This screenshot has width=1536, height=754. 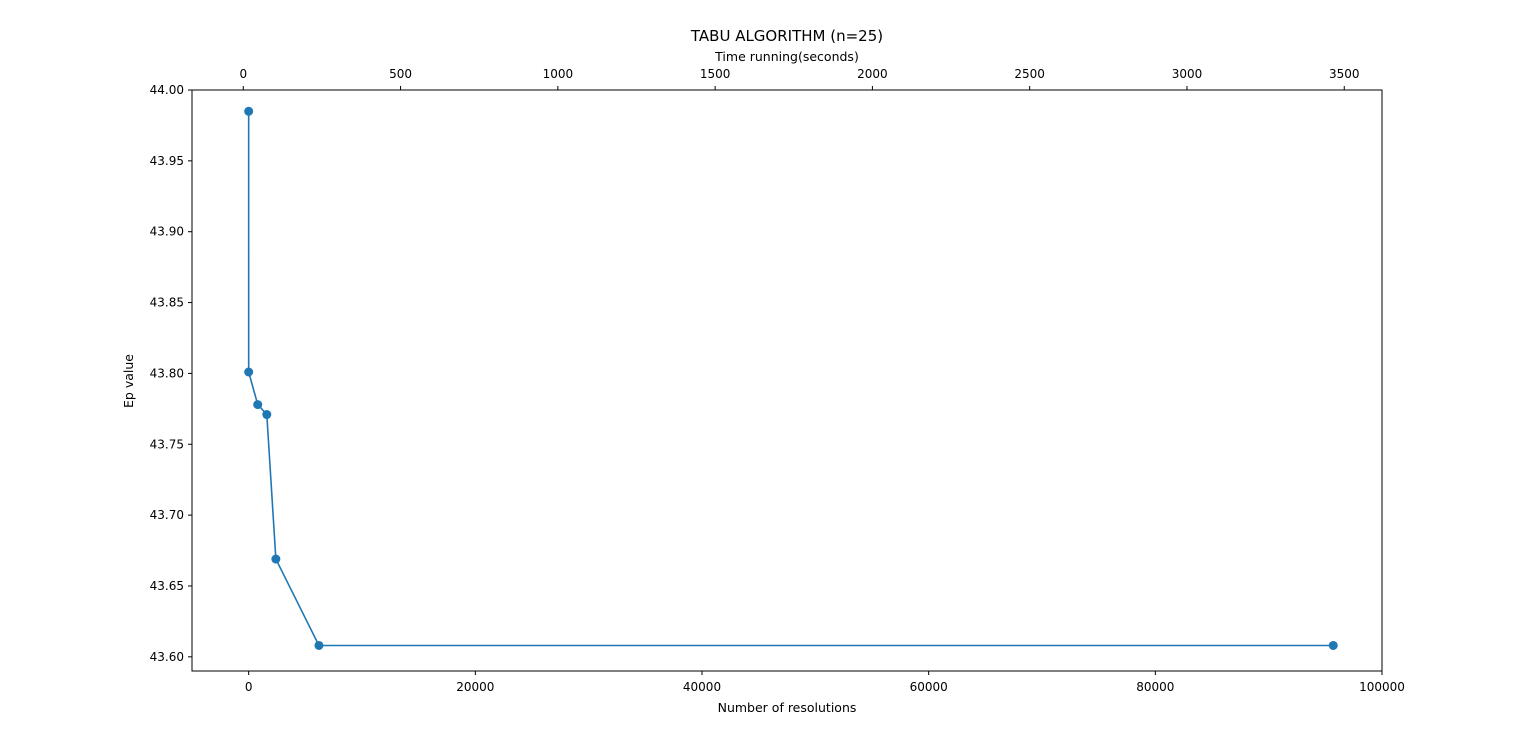 I want to click on y-tick-label: 43.60, so click(x=167, y=657).